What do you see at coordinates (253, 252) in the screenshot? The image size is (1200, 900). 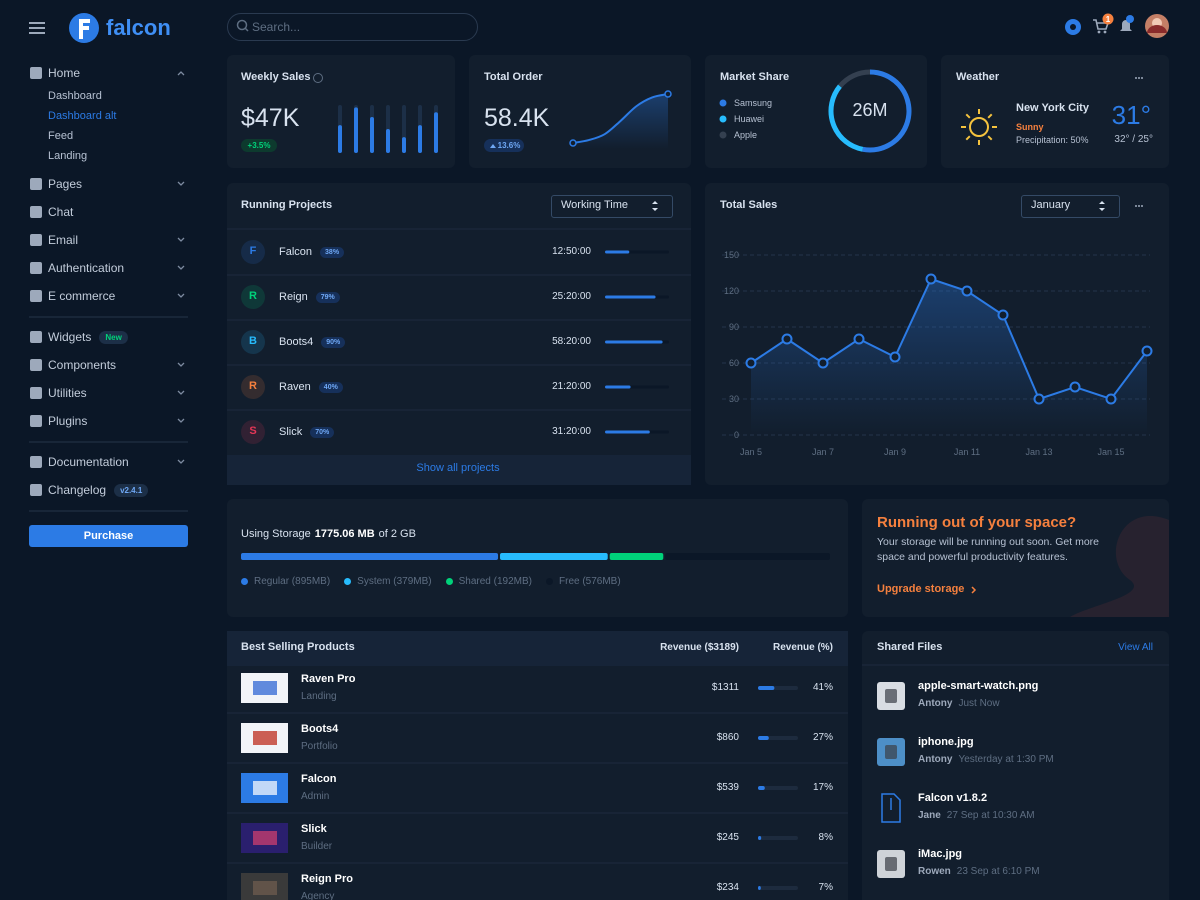 I see `project-avatar` at bounding box center [253, 252].